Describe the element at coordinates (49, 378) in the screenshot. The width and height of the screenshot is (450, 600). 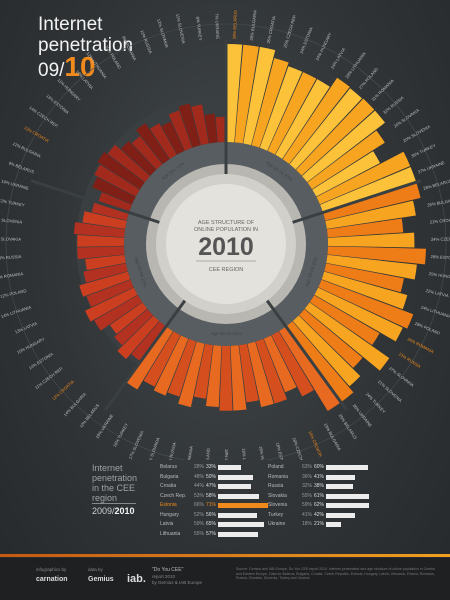
I see `country-percent-label: 11% CZECH REP.` at that location.